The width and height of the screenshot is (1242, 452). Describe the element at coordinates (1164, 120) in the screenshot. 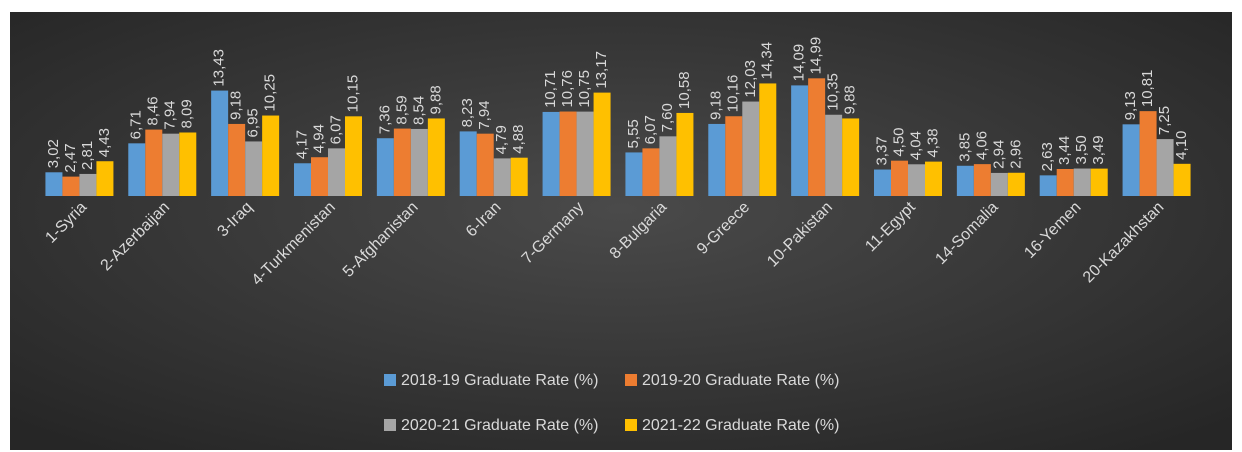

I see `data-label: 7,25` at that location.